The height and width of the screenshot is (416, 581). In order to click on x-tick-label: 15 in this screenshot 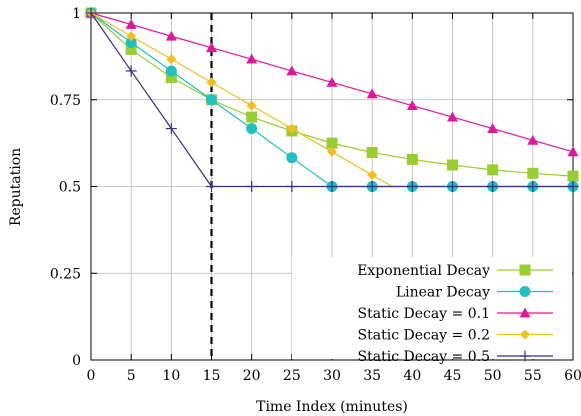, I will do `click(212, 376)`.